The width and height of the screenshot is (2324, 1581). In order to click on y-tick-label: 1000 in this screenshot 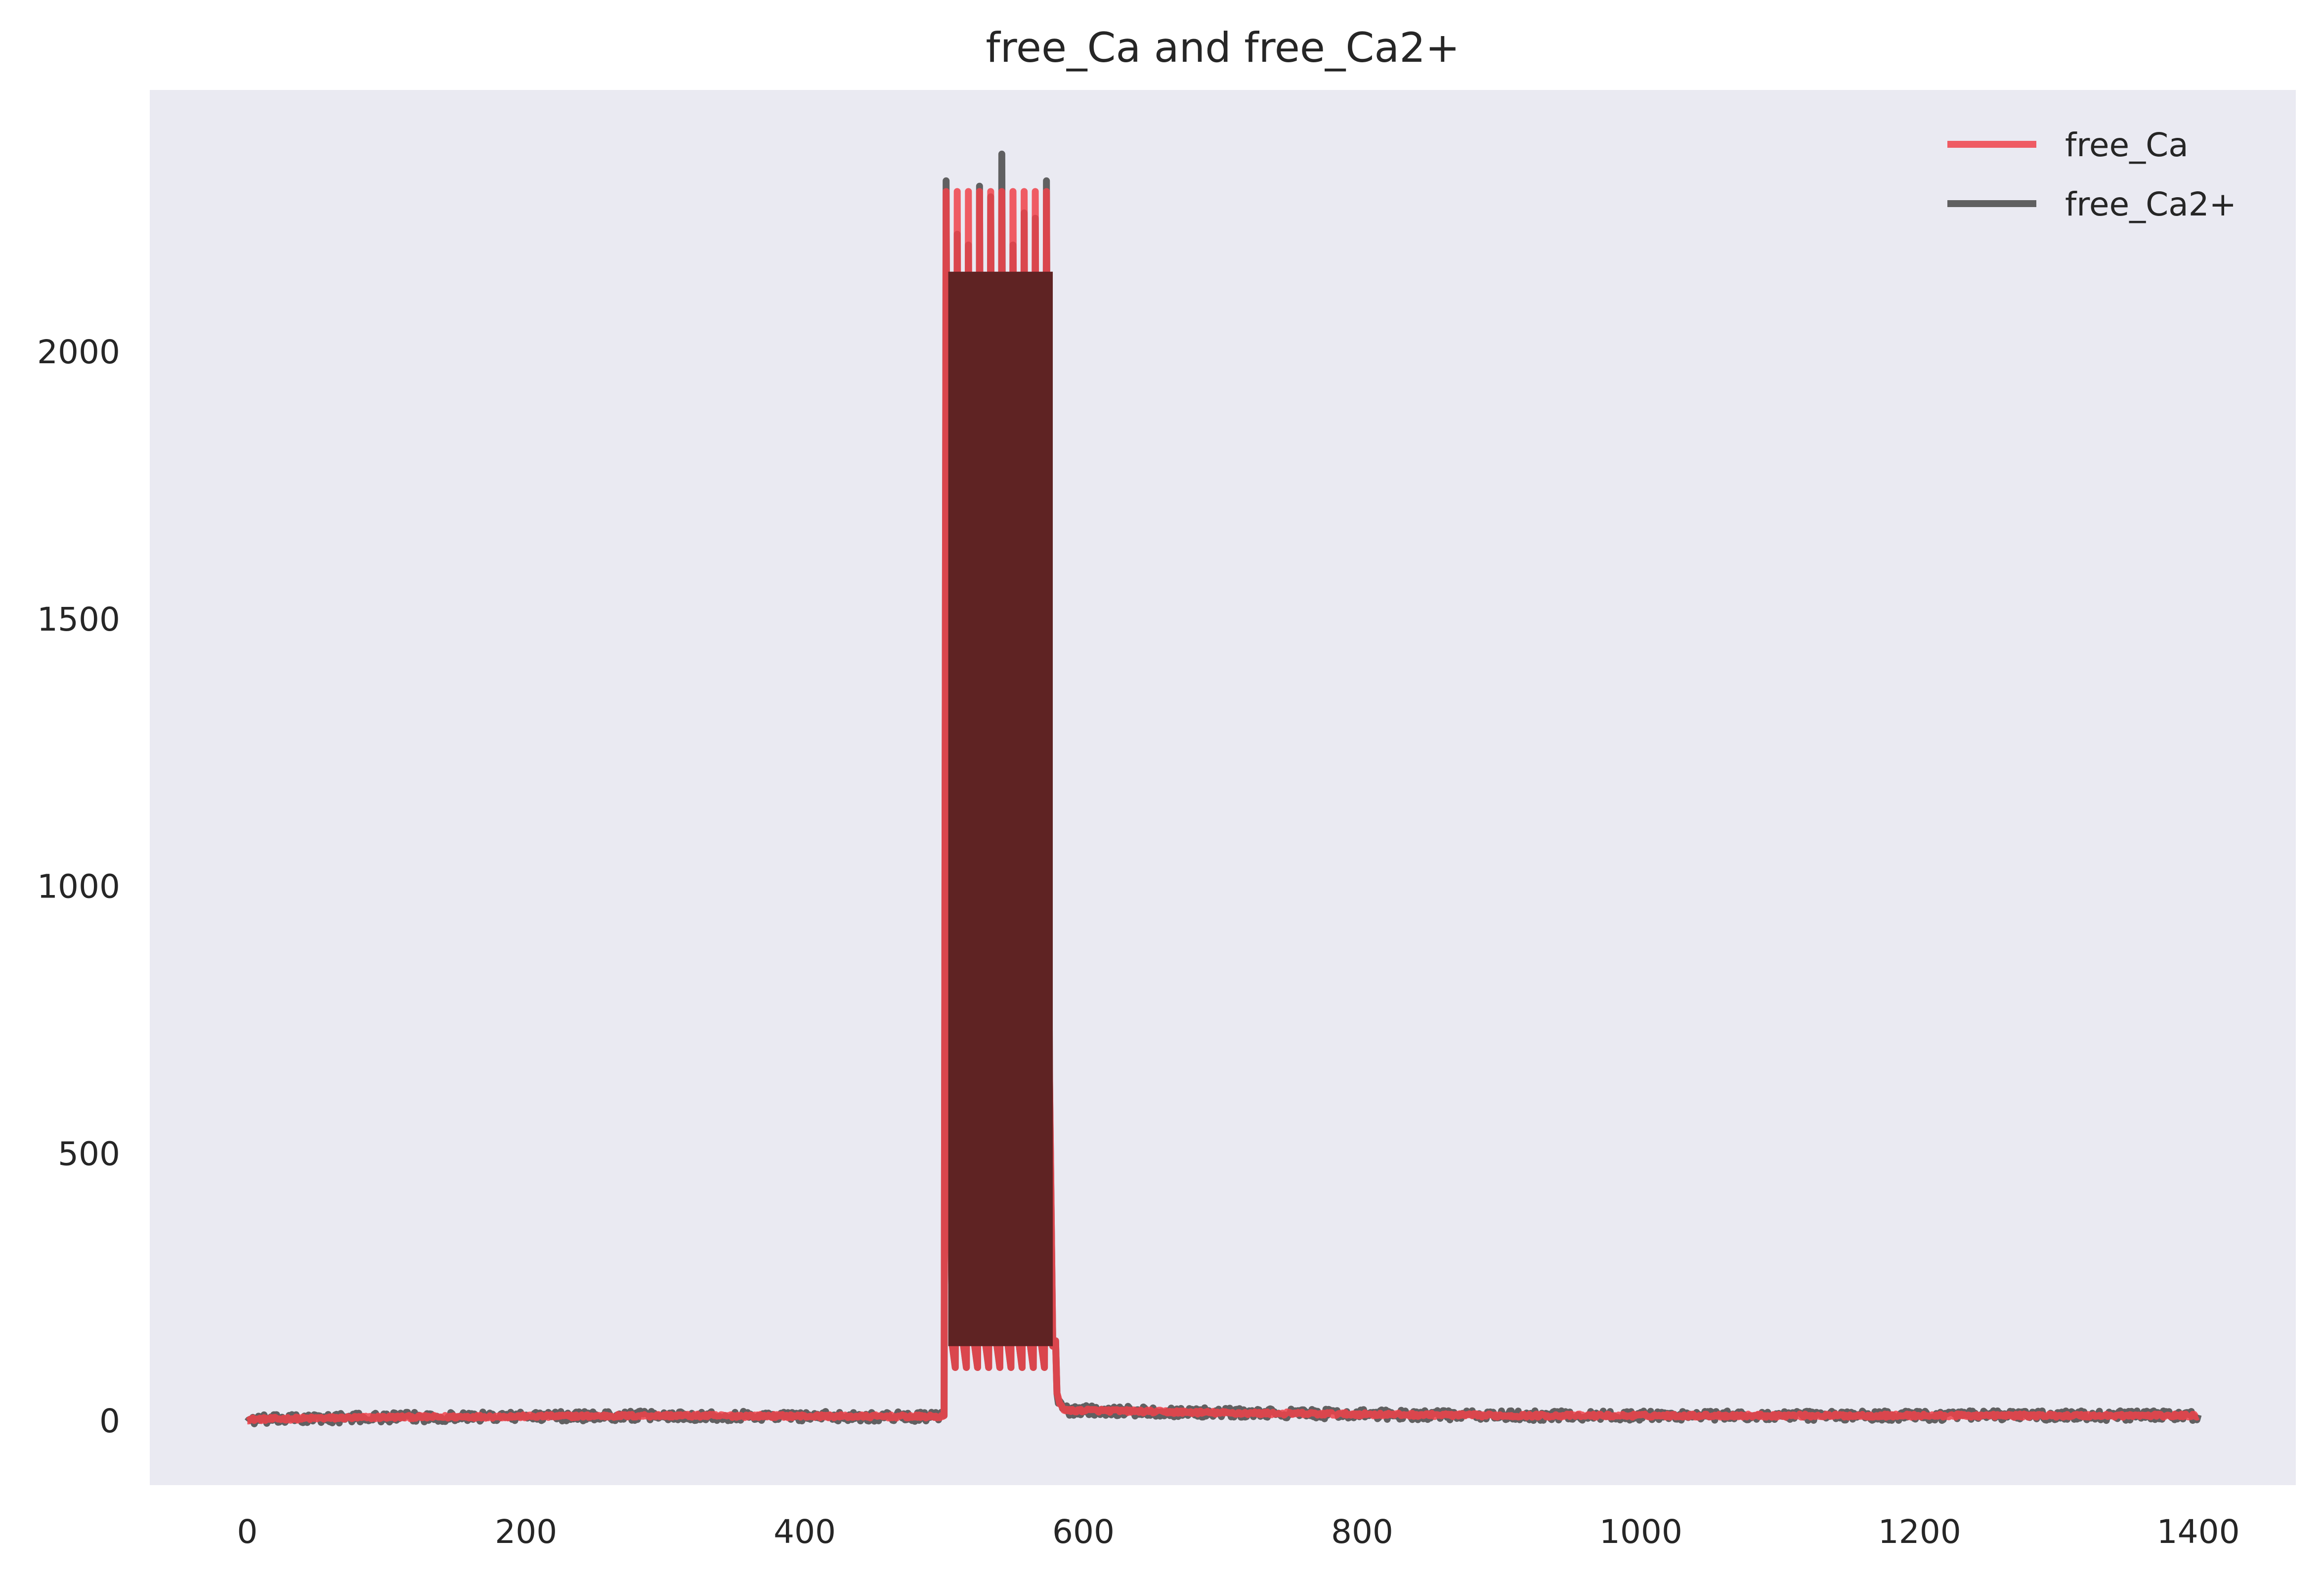, I will do `click(78, 887)`.